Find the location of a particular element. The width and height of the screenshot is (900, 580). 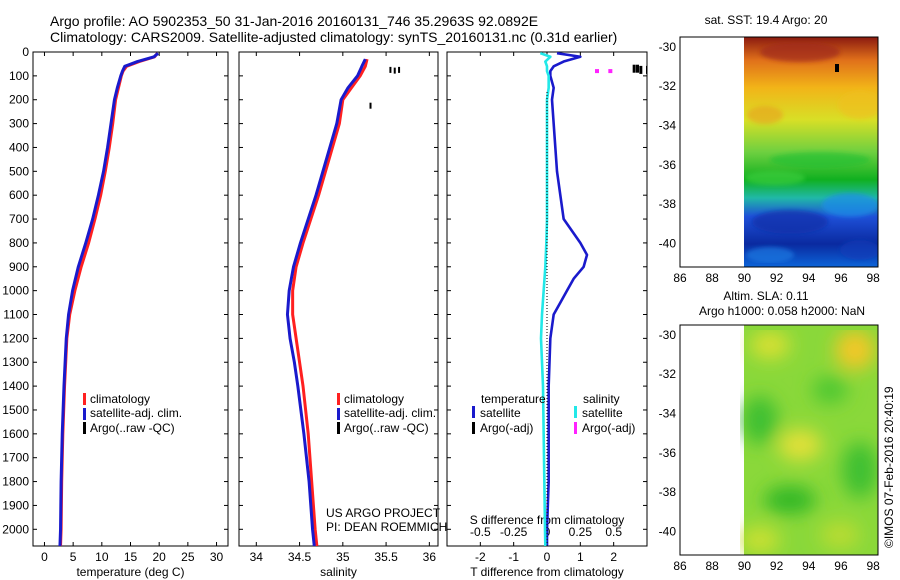

legend-temperature-title: temperature is located at coordinates (513, 399).